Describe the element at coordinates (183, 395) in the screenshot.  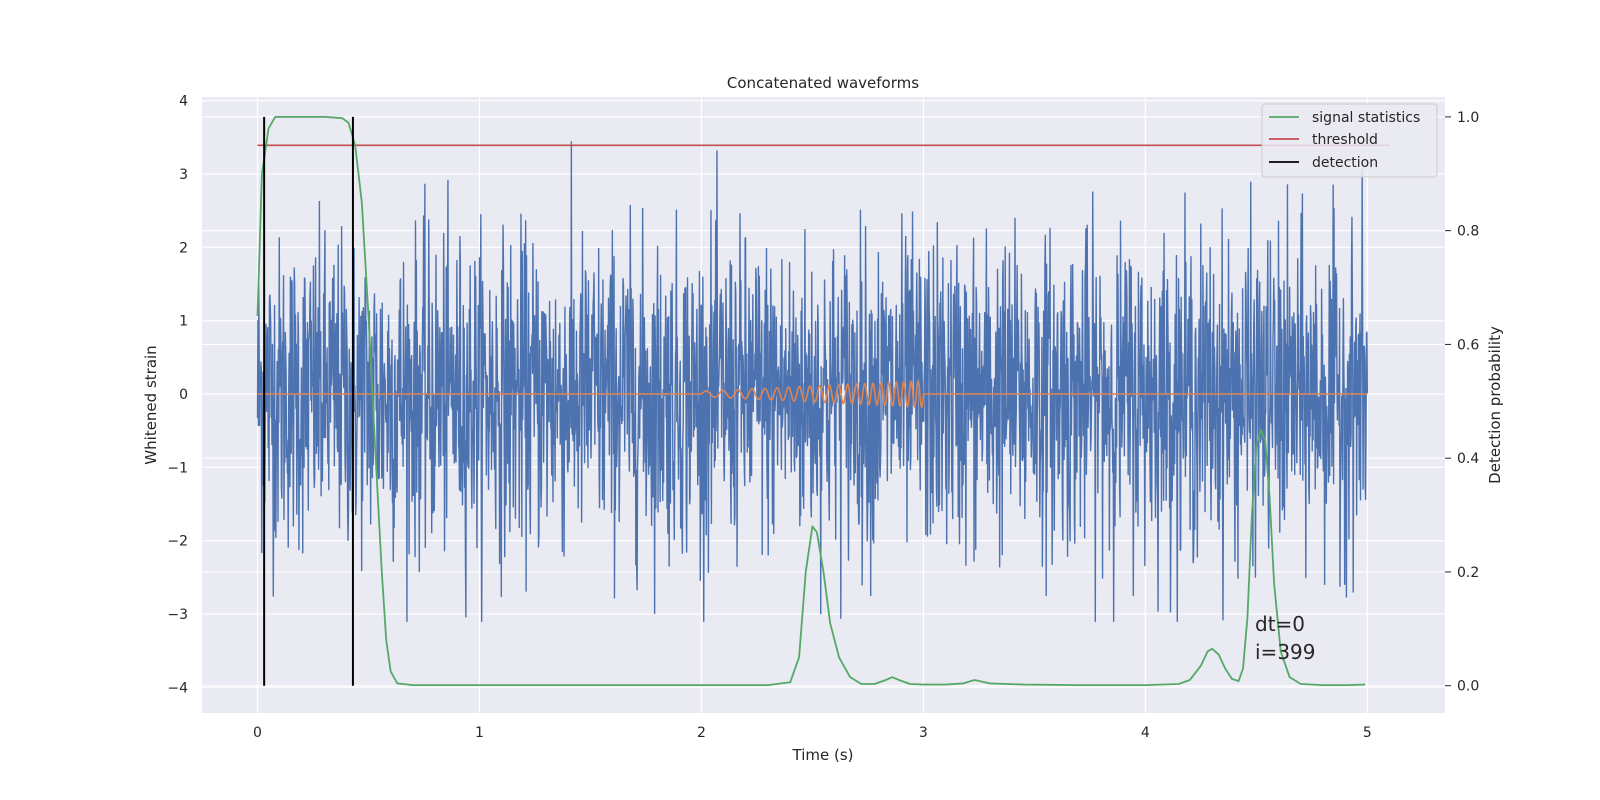
I see `y-tick-label: 0` at that location.